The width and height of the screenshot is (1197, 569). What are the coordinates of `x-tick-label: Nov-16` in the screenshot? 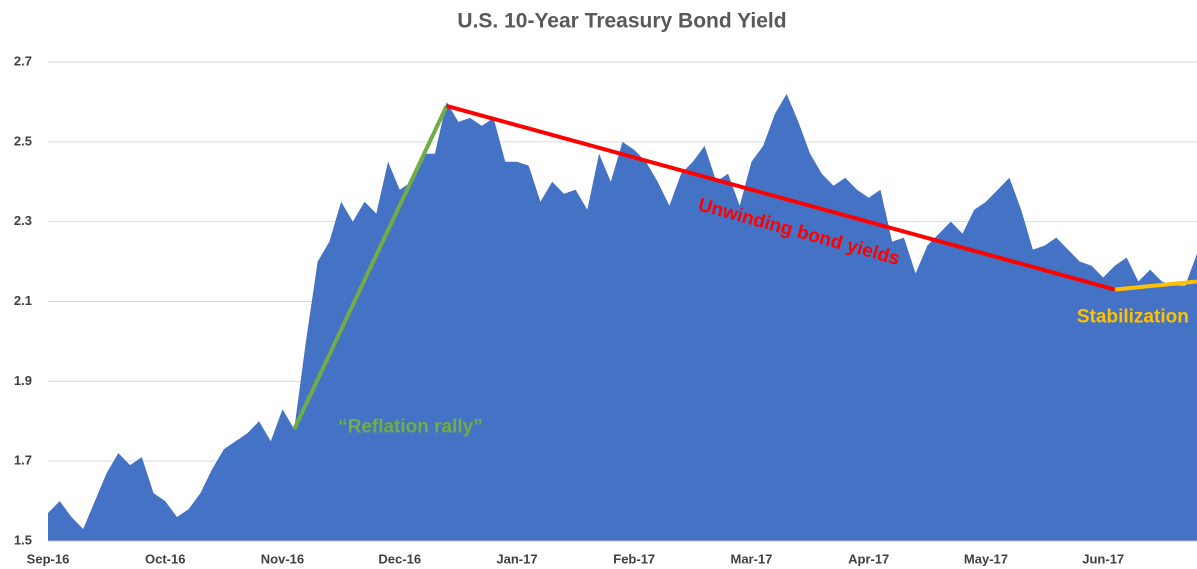 It's located at (282, 558).